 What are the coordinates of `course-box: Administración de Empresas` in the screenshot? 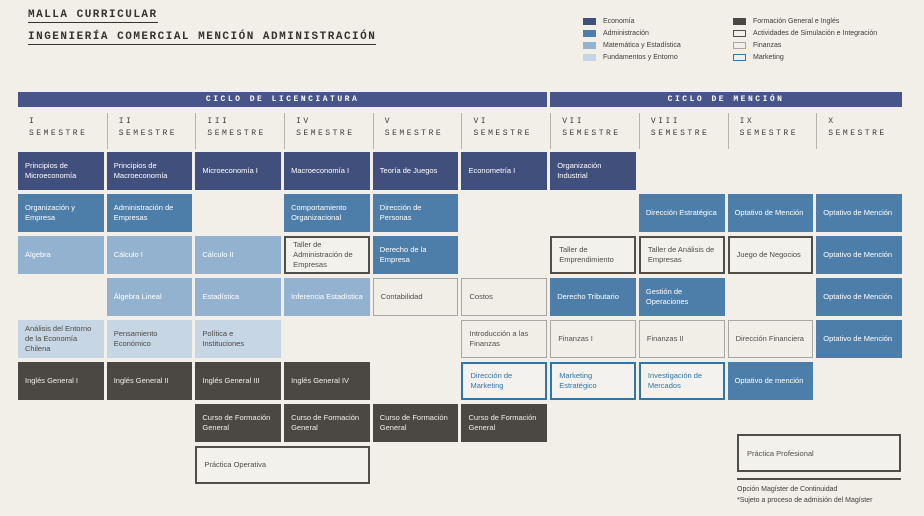 It's located at (149, 213).